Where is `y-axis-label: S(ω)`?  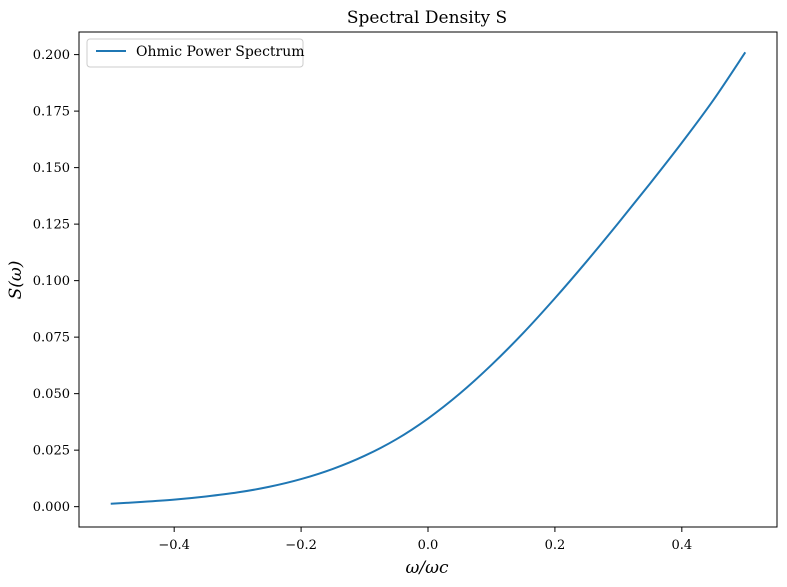
y-axis-label: S(ω) is located at coordinates (16, 280).